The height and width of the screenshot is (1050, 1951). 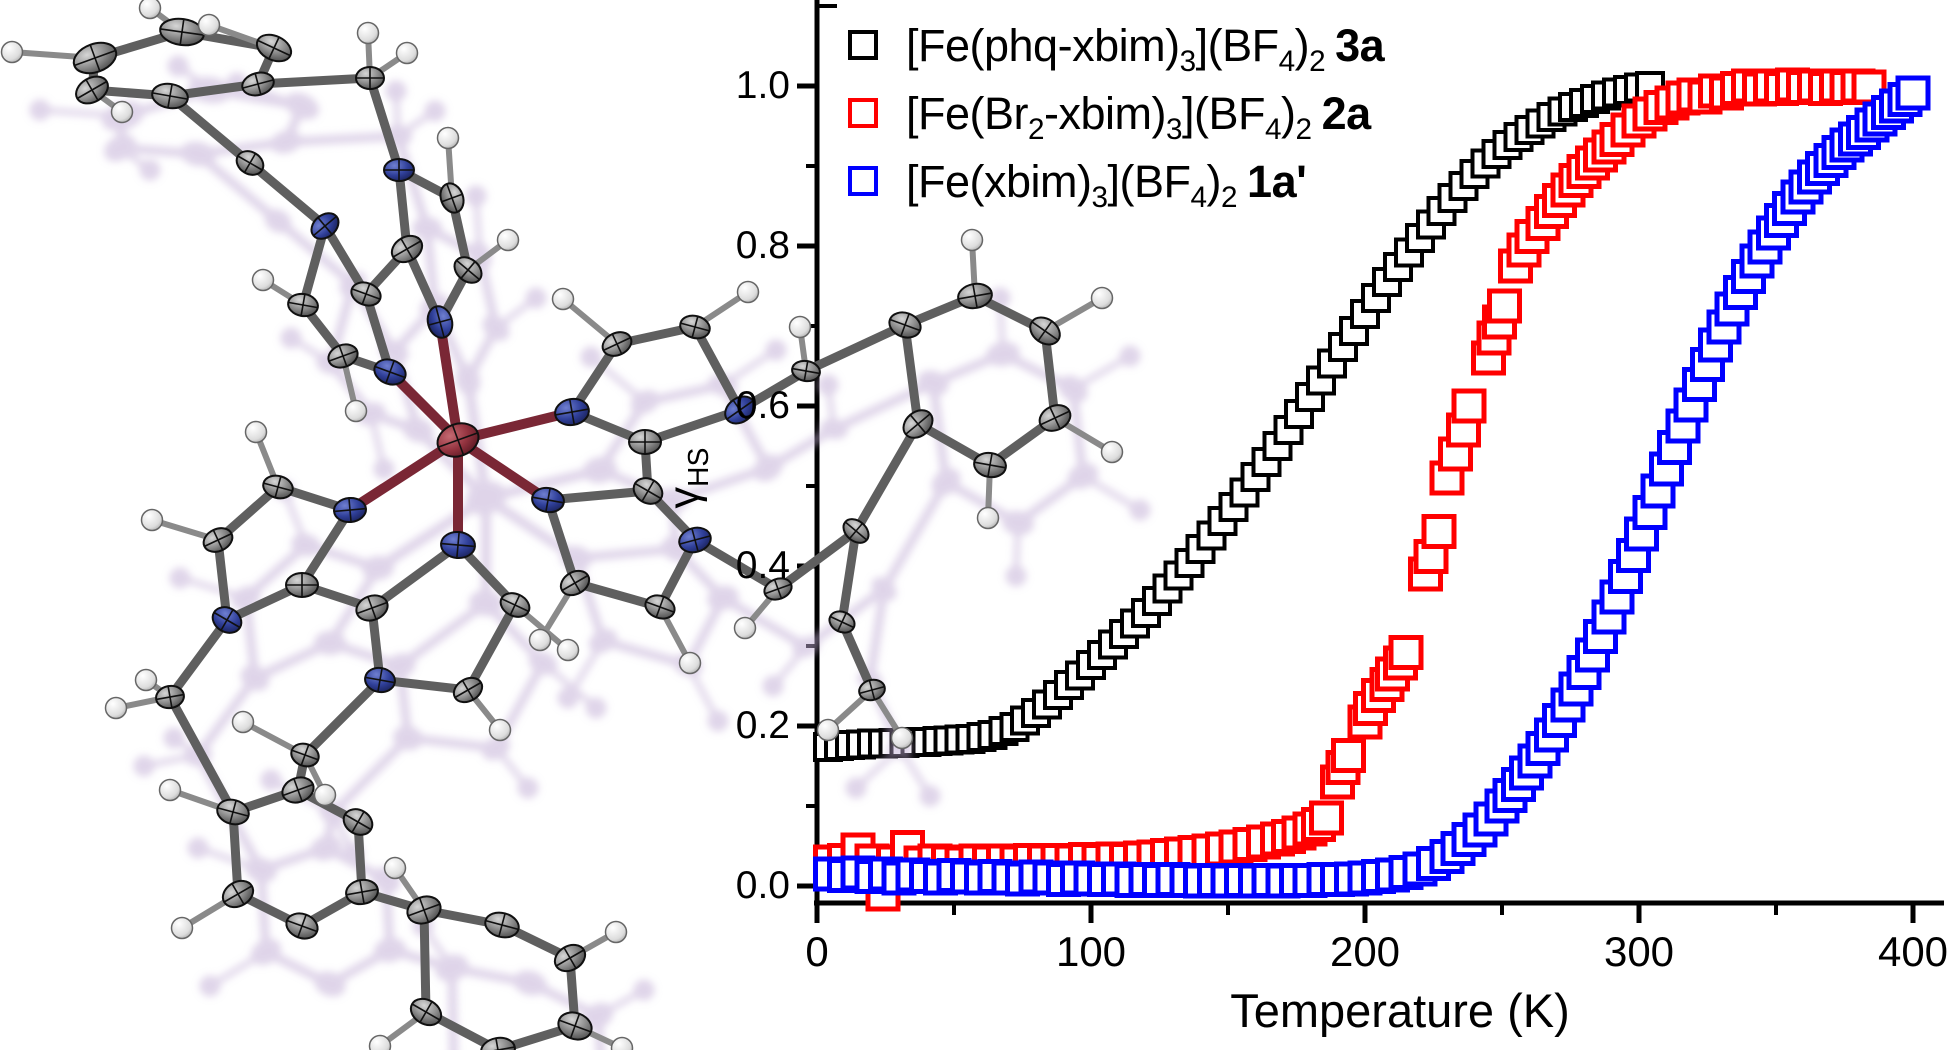 What do you see at coordinates (863, 113) in the screenshot?
I see `legend-marker-swatch` at bounding box center [863, 113].